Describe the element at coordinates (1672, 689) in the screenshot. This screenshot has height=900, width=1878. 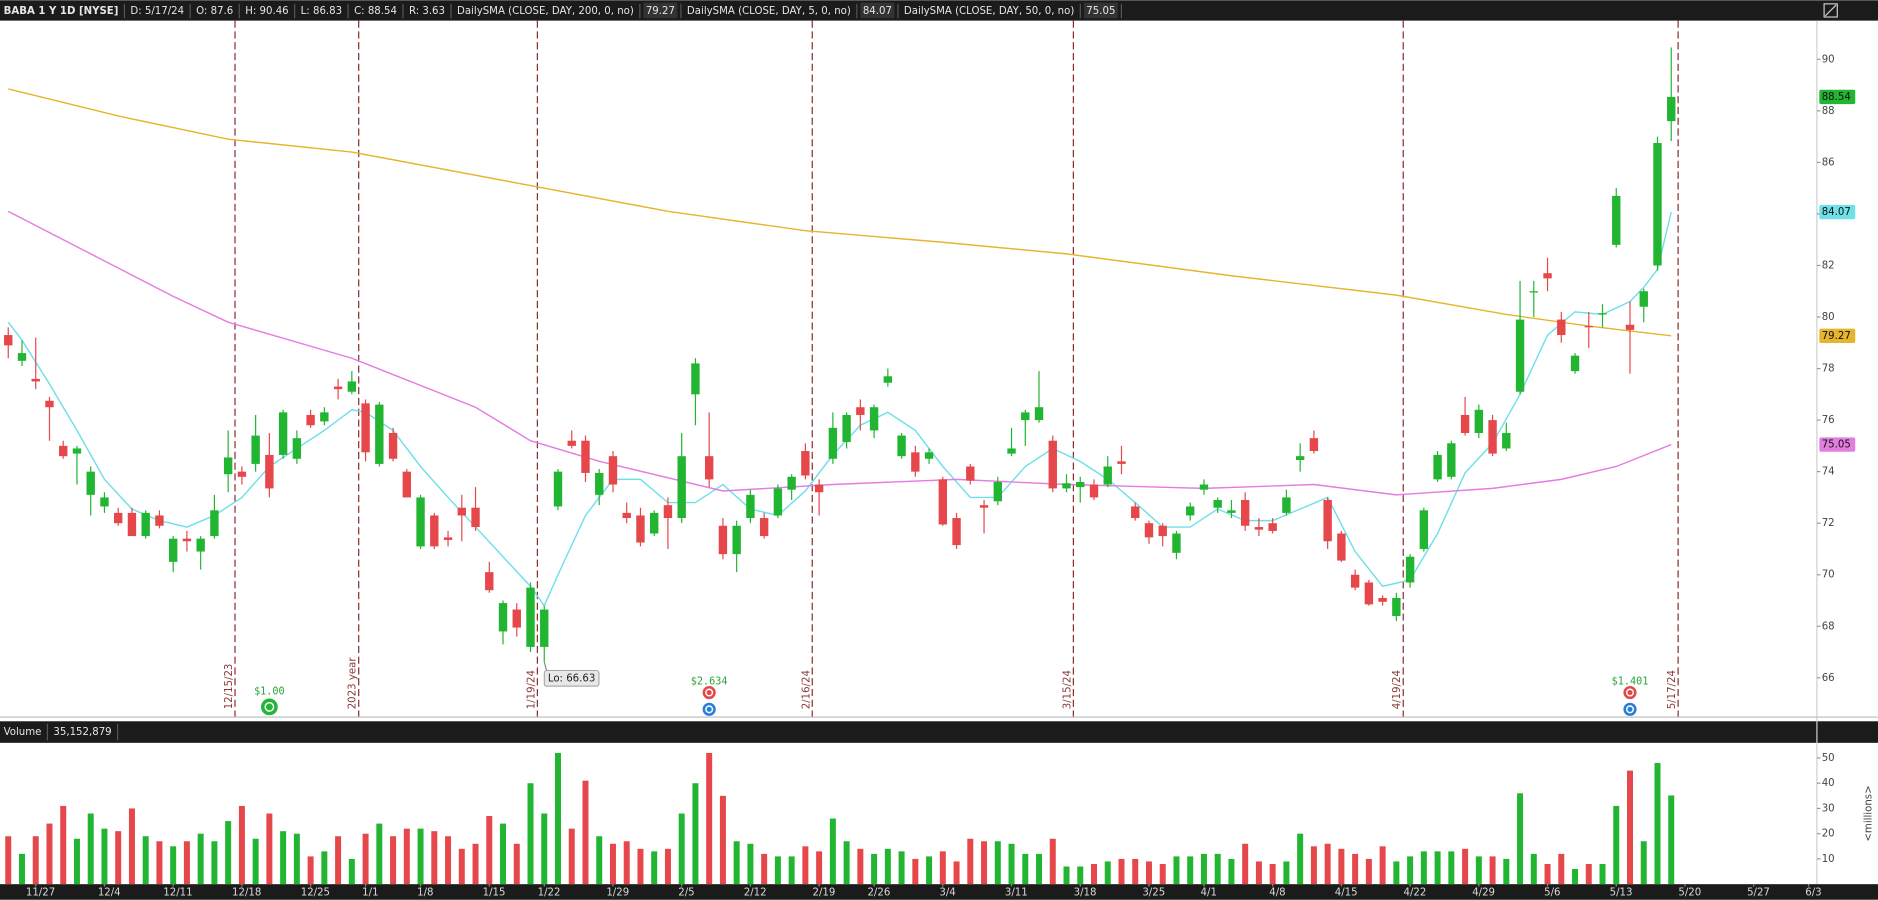
I see `date-marker-label: 5/17/24` at that location.